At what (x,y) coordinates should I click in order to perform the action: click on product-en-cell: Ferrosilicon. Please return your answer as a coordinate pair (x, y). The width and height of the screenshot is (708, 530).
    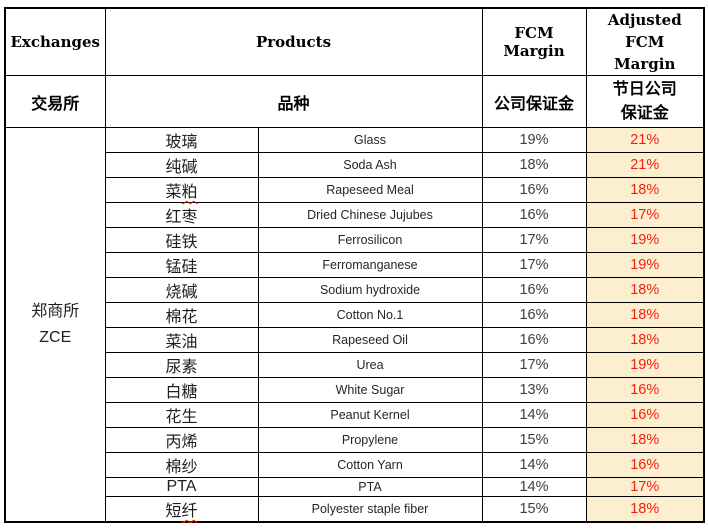
    Looking at the image, I should click on (370, 240).